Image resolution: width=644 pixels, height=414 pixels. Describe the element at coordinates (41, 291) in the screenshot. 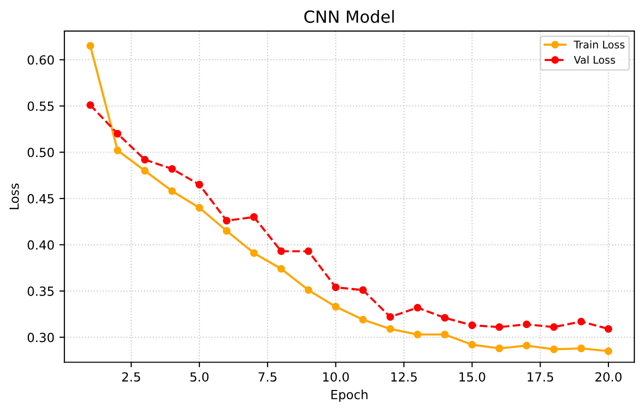

I see `y-tick-label: 0.35` at that location.